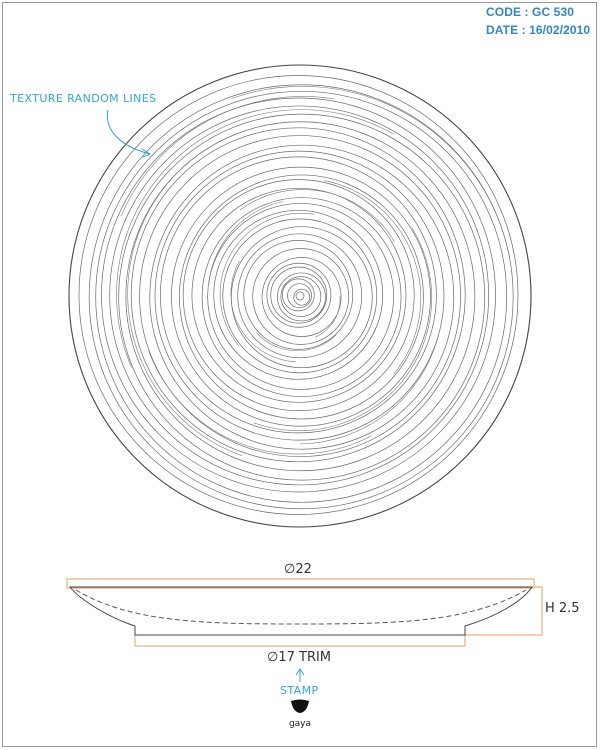  I want to click on outer-diameter-box, so click(300, 583).